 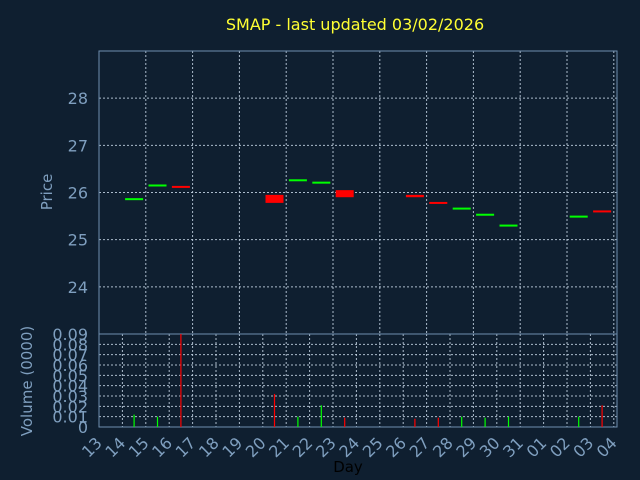 I want to click on day-axis-label: Day, so click(x=348, y=467).